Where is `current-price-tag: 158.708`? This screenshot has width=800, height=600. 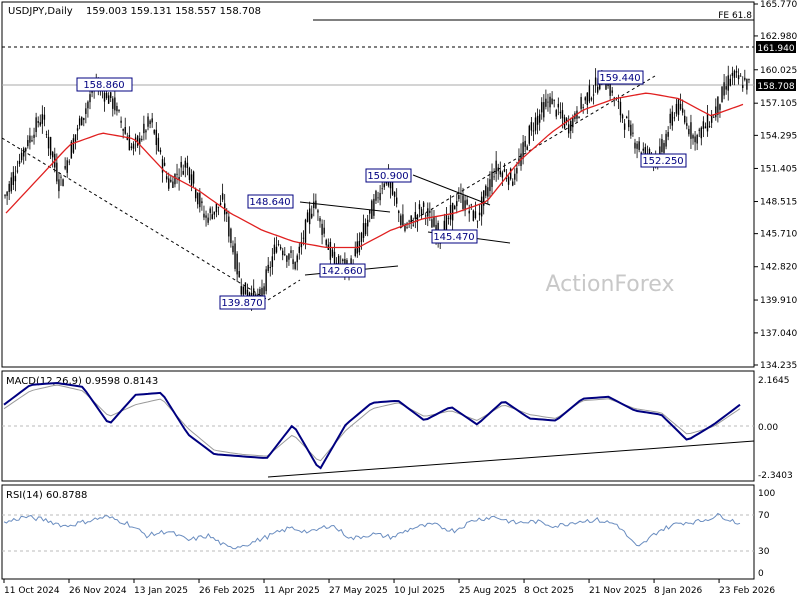 current-price-tag: 158.708 is located at coordinates (776, 85).